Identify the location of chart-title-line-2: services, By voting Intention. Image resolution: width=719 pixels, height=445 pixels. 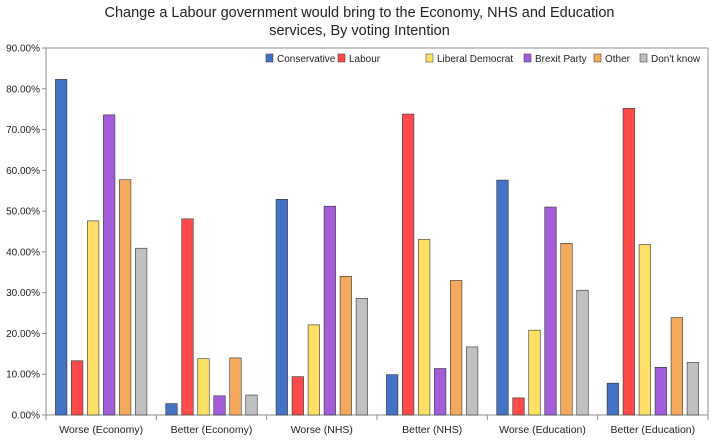
(359, 31).